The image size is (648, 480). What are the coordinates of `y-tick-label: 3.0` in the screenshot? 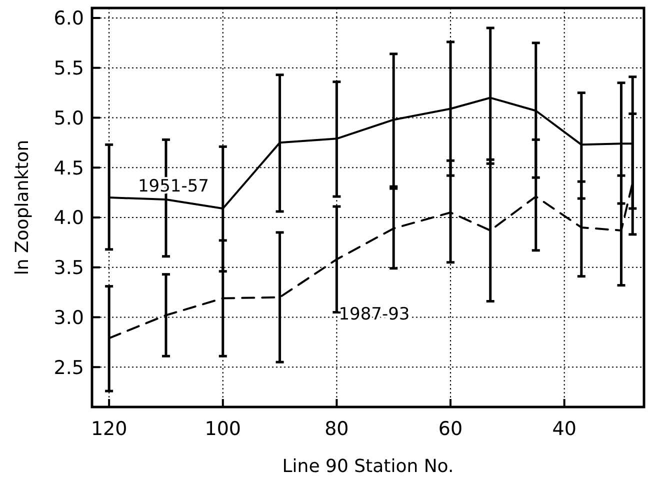 It's located at (69, 317).